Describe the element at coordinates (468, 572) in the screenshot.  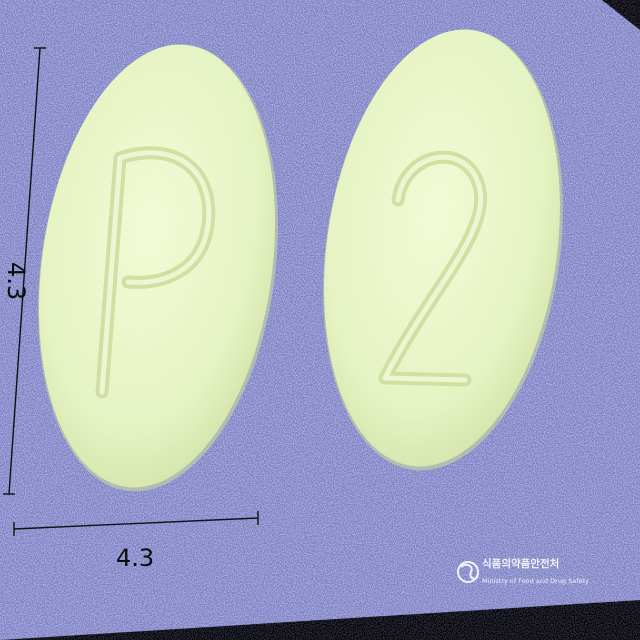
I see `mfds-logo-icon` at that location.